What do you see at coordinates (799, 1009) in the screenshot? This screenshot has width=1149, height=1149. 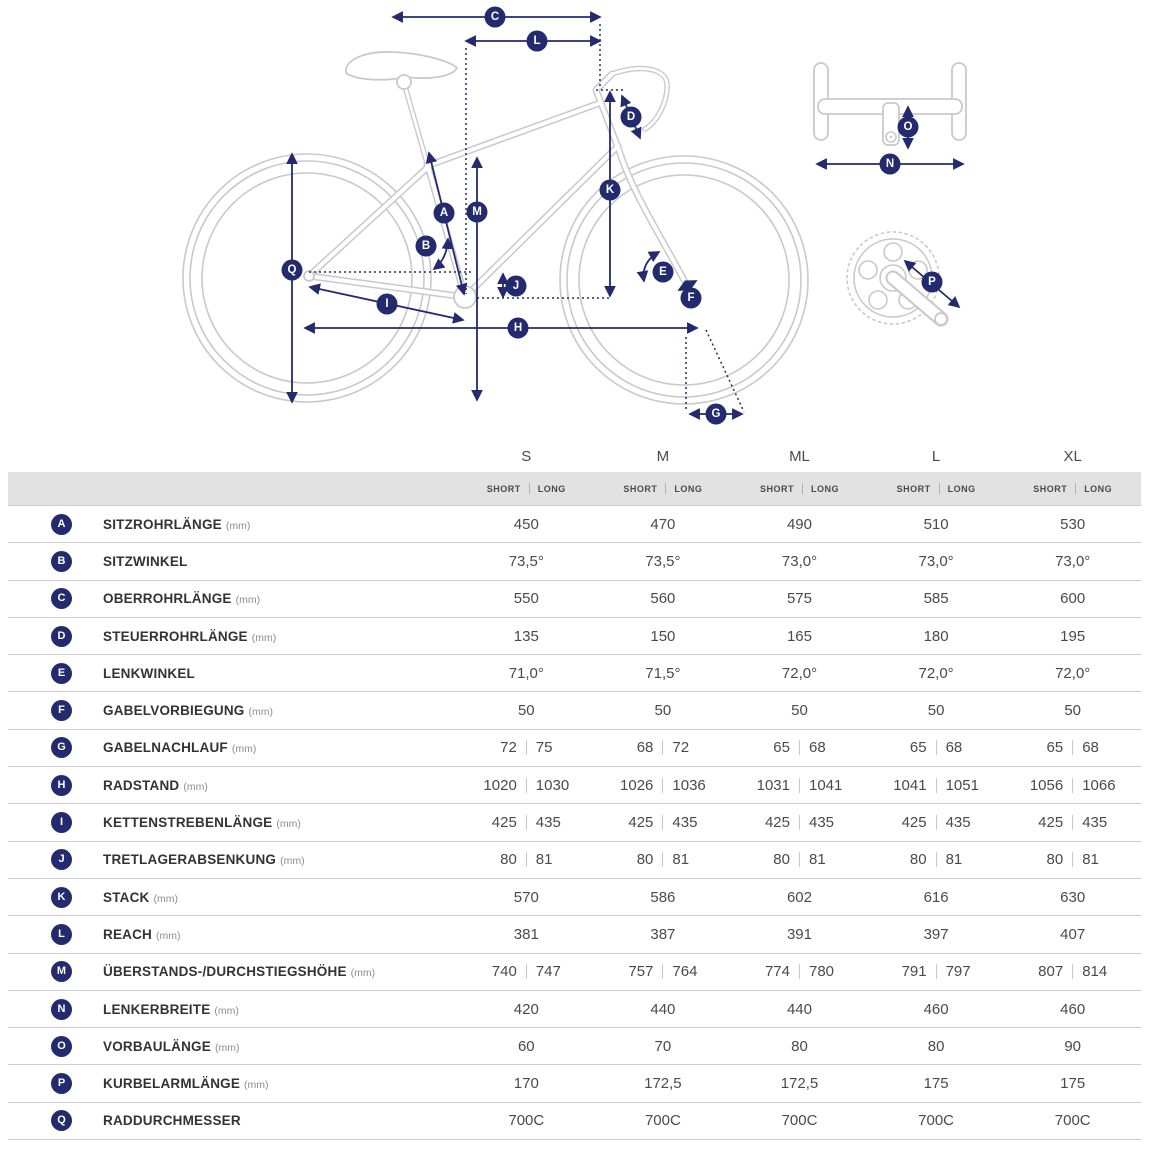 I see `value-cell-N-ML: 440` at bounding box center [799, 1009].